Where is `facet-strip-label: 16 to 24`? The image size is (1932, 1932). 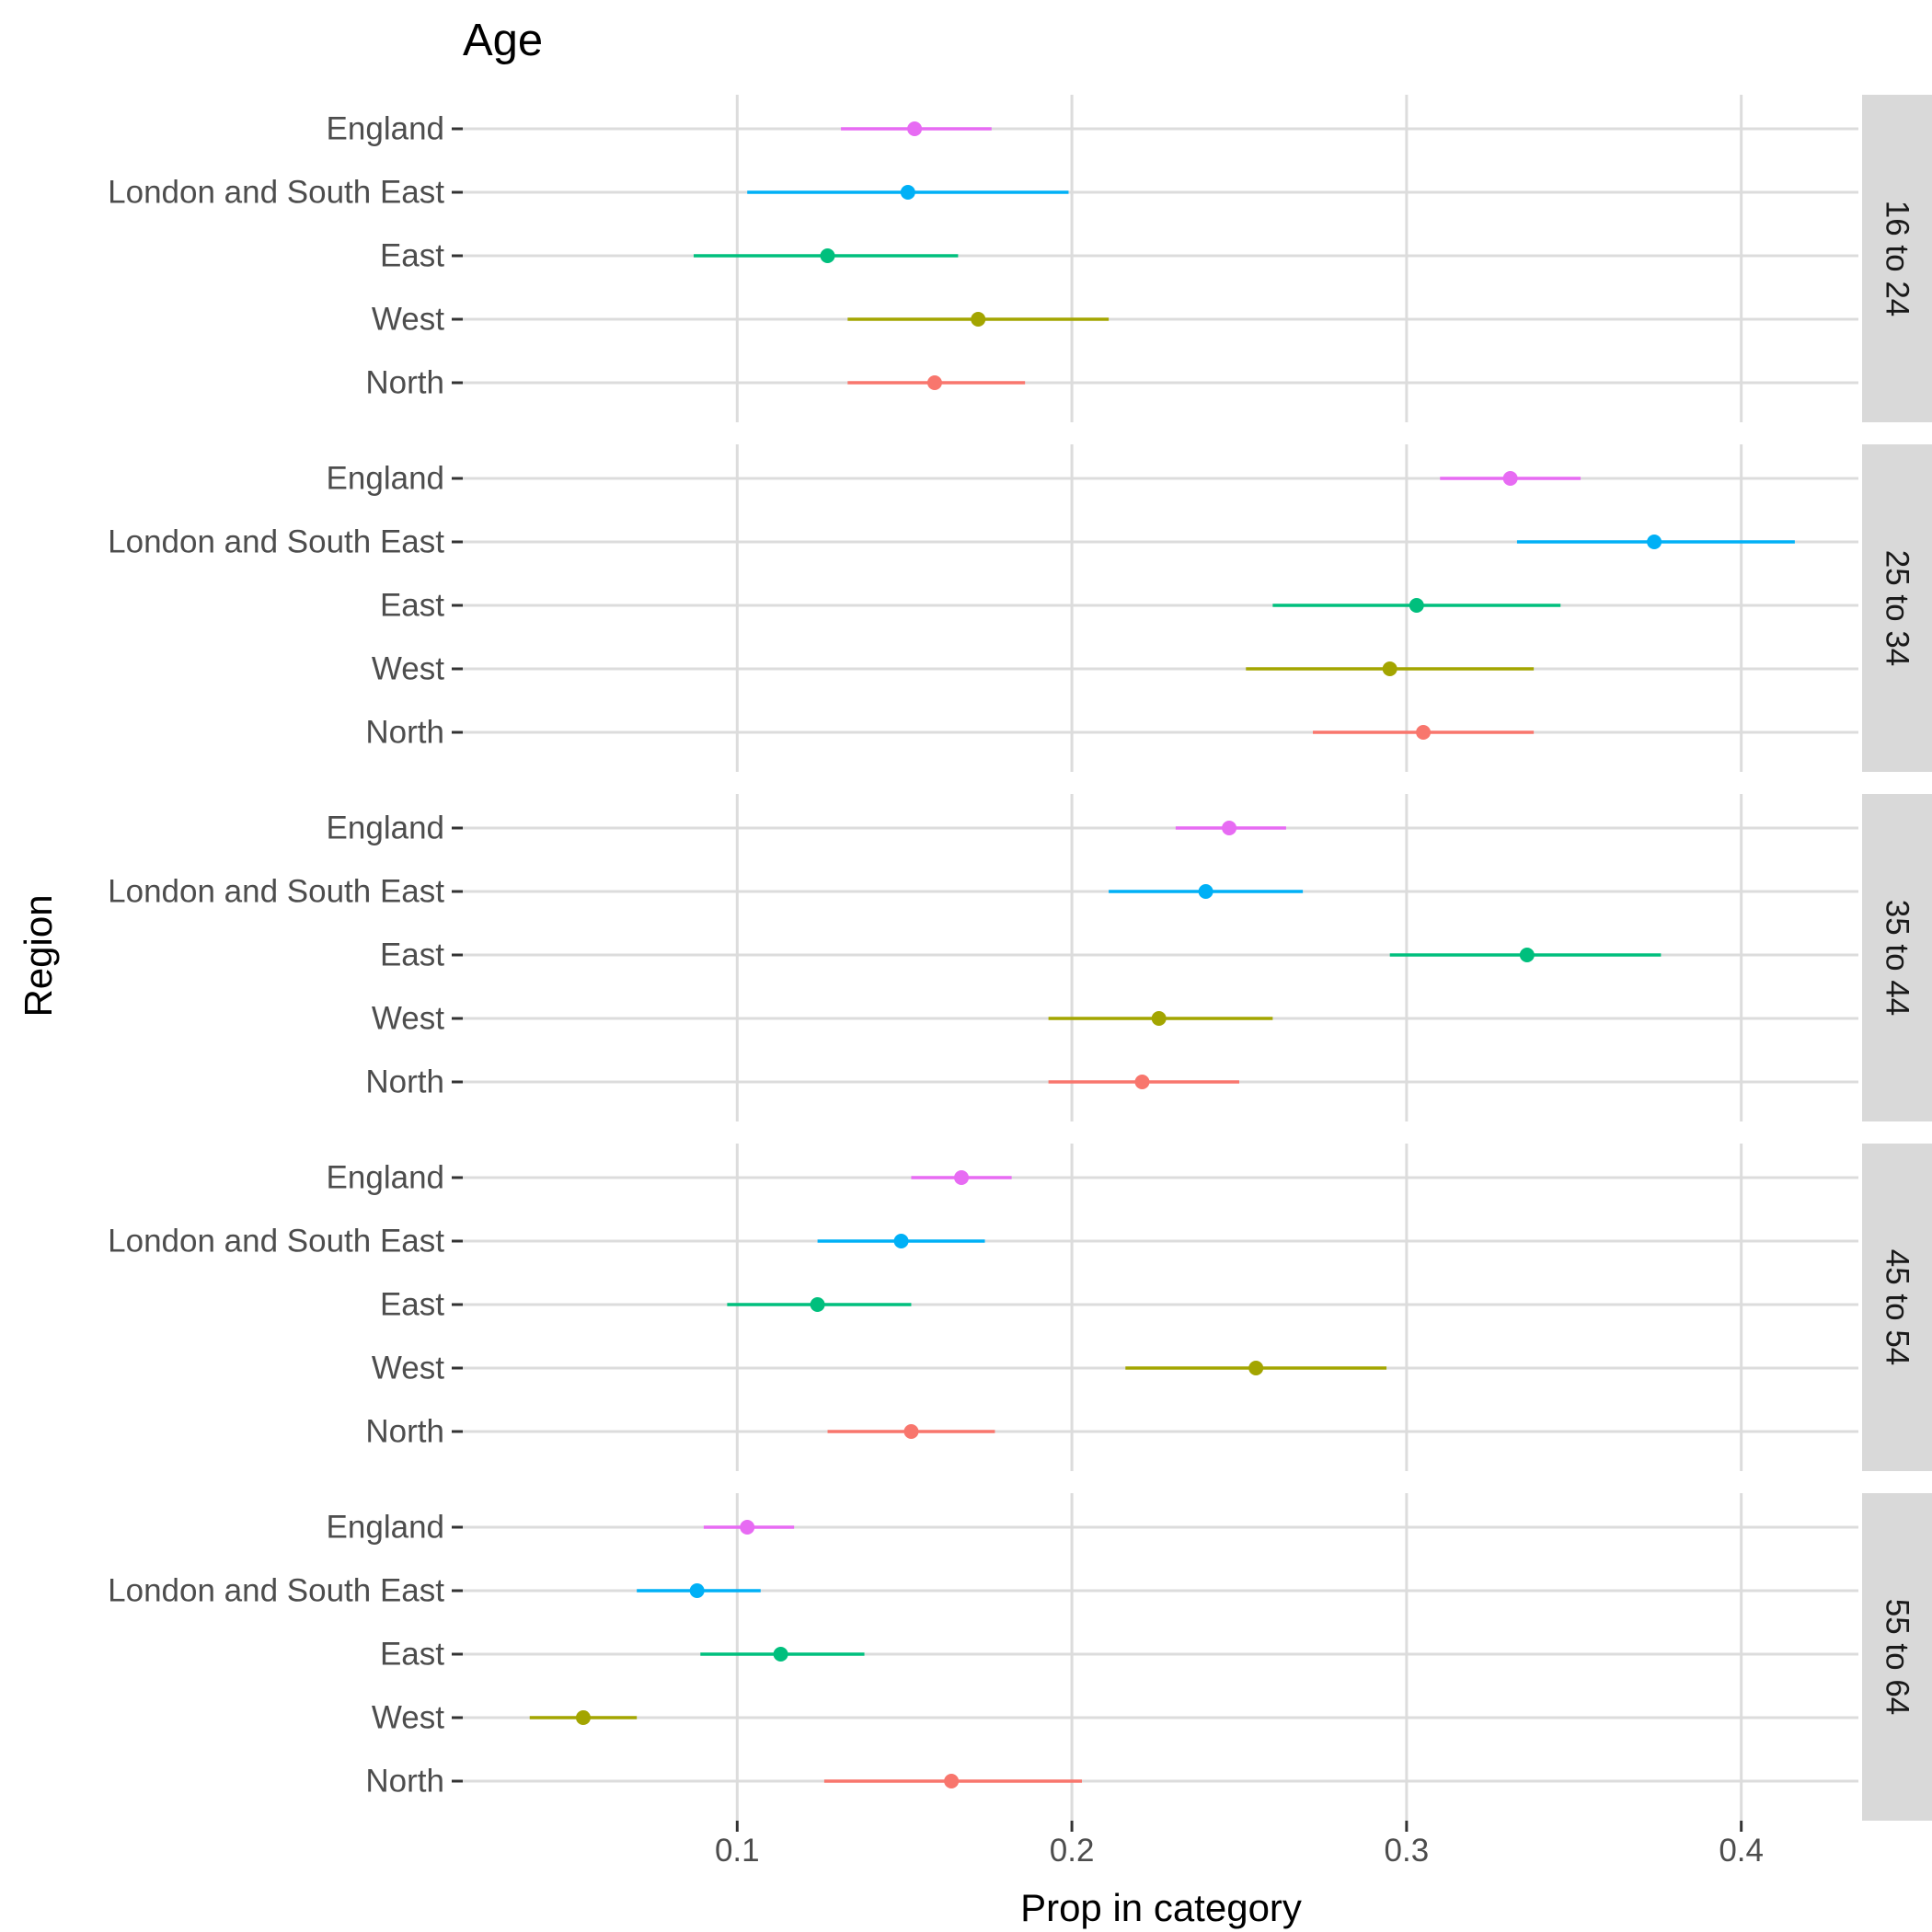 facet-strip-label: 16 to 24 is located at coordinates (1897, 259).